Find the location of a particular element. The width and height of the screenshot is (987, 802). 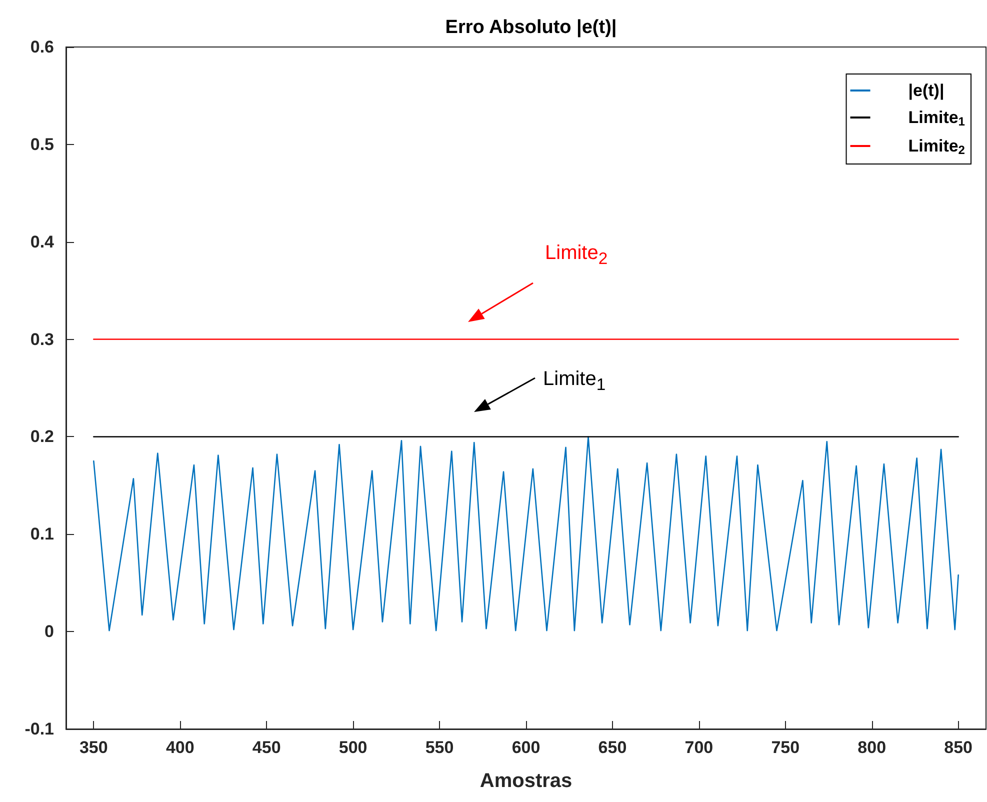

y-tick-label: -0.1 is located at coordinates (39, 729).